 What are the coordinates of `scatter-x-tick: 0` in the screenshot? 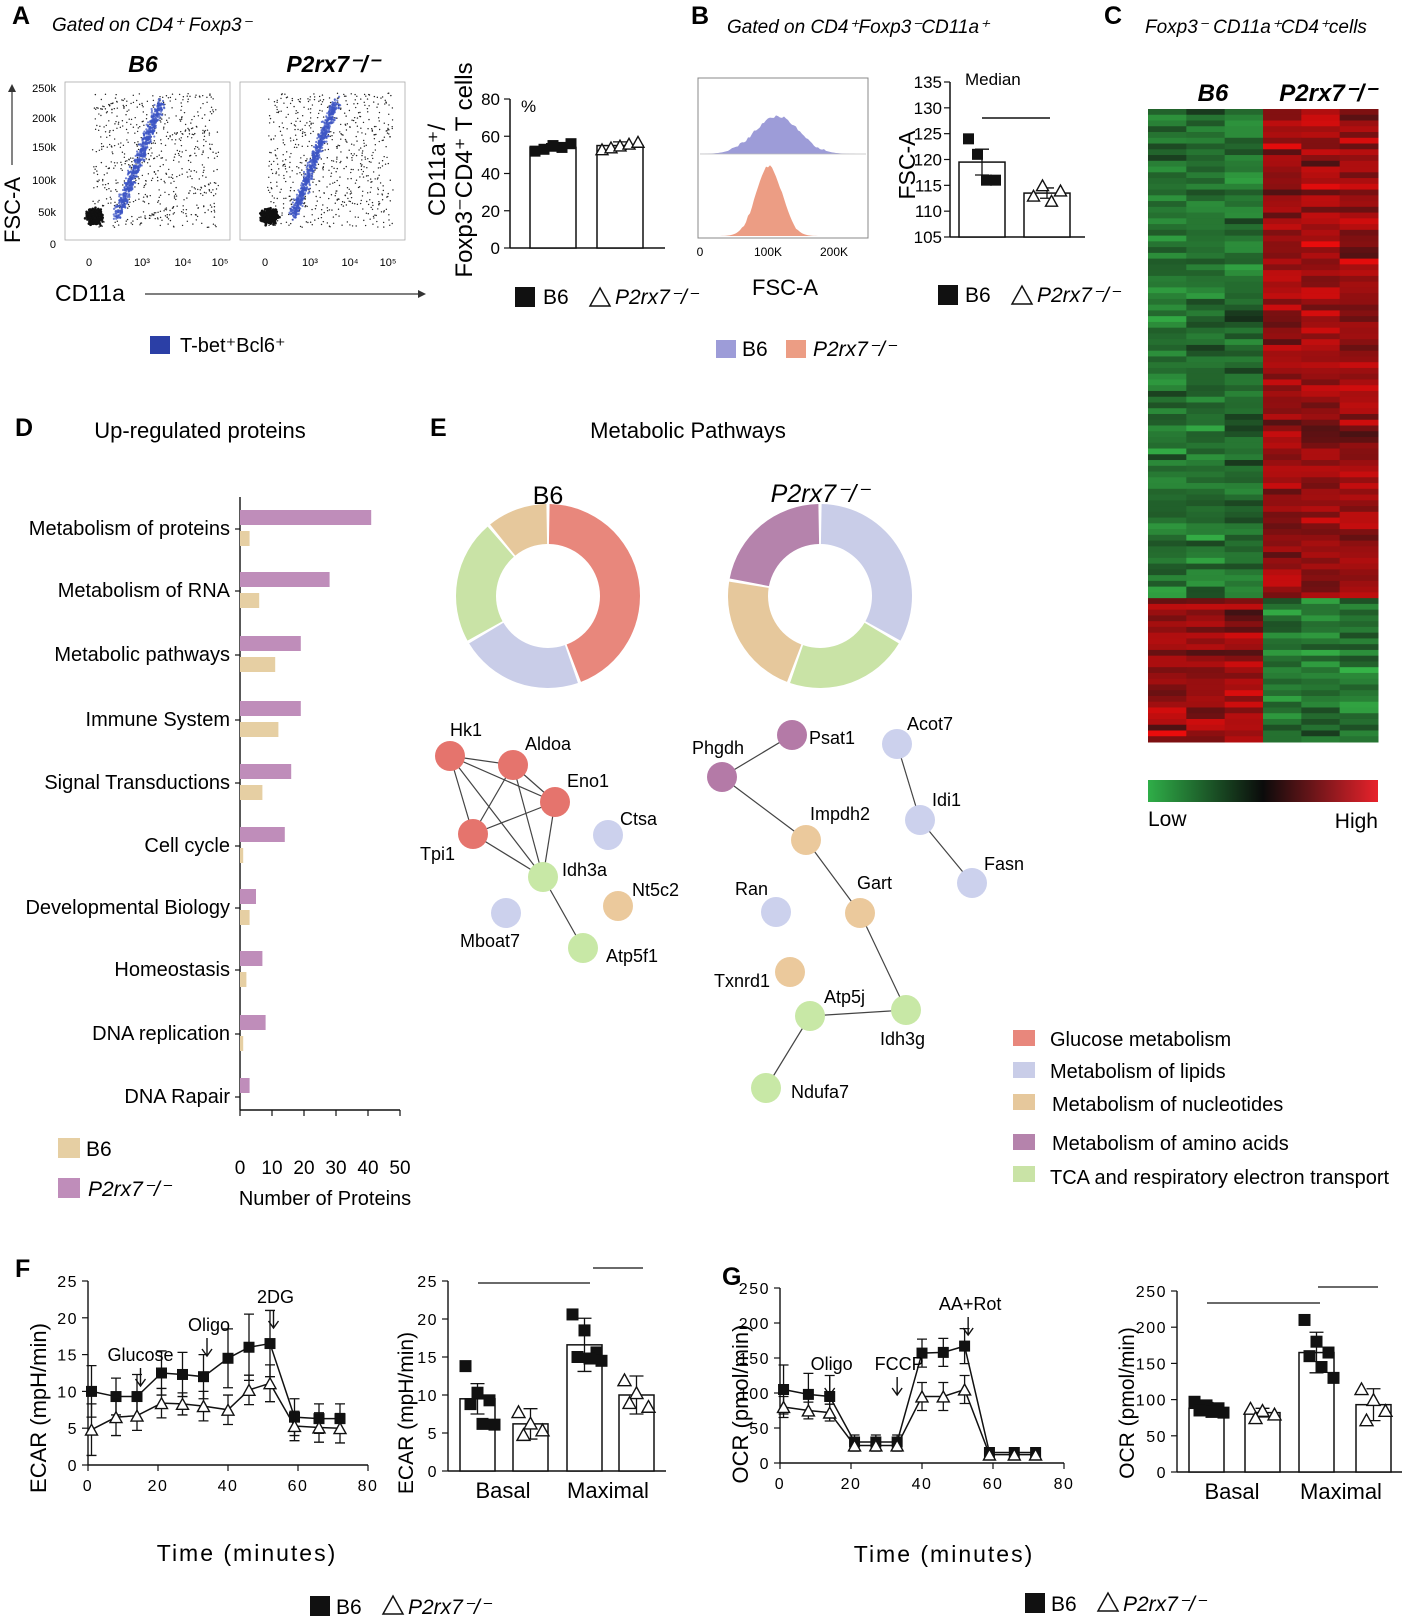 It's located at (89, 263).